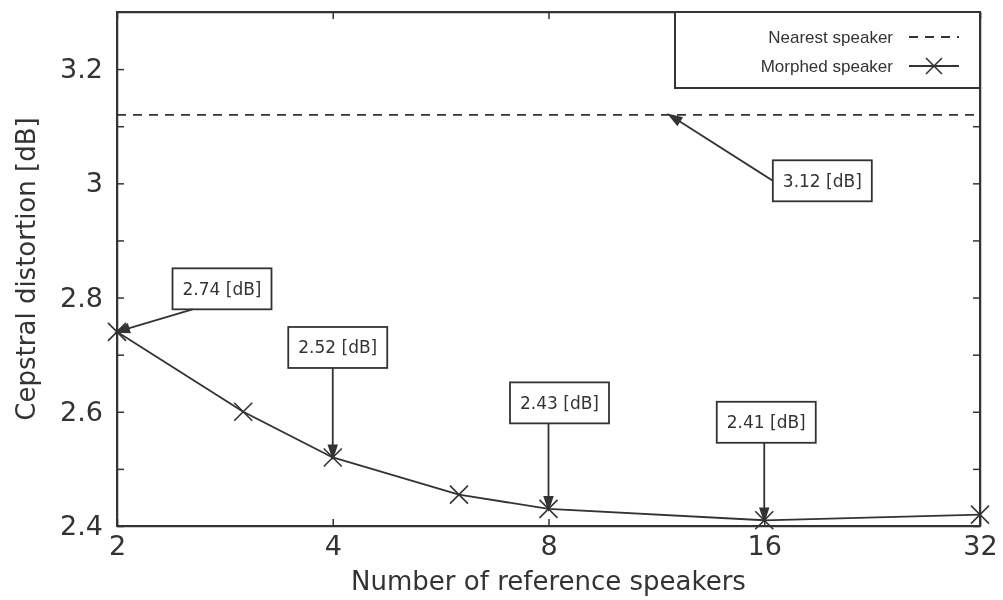 This screenshot has height=600, width=1003. Describe the element at coordinates (94, 183) in the screenshot. I see `y-tick-label: 3` at that location.